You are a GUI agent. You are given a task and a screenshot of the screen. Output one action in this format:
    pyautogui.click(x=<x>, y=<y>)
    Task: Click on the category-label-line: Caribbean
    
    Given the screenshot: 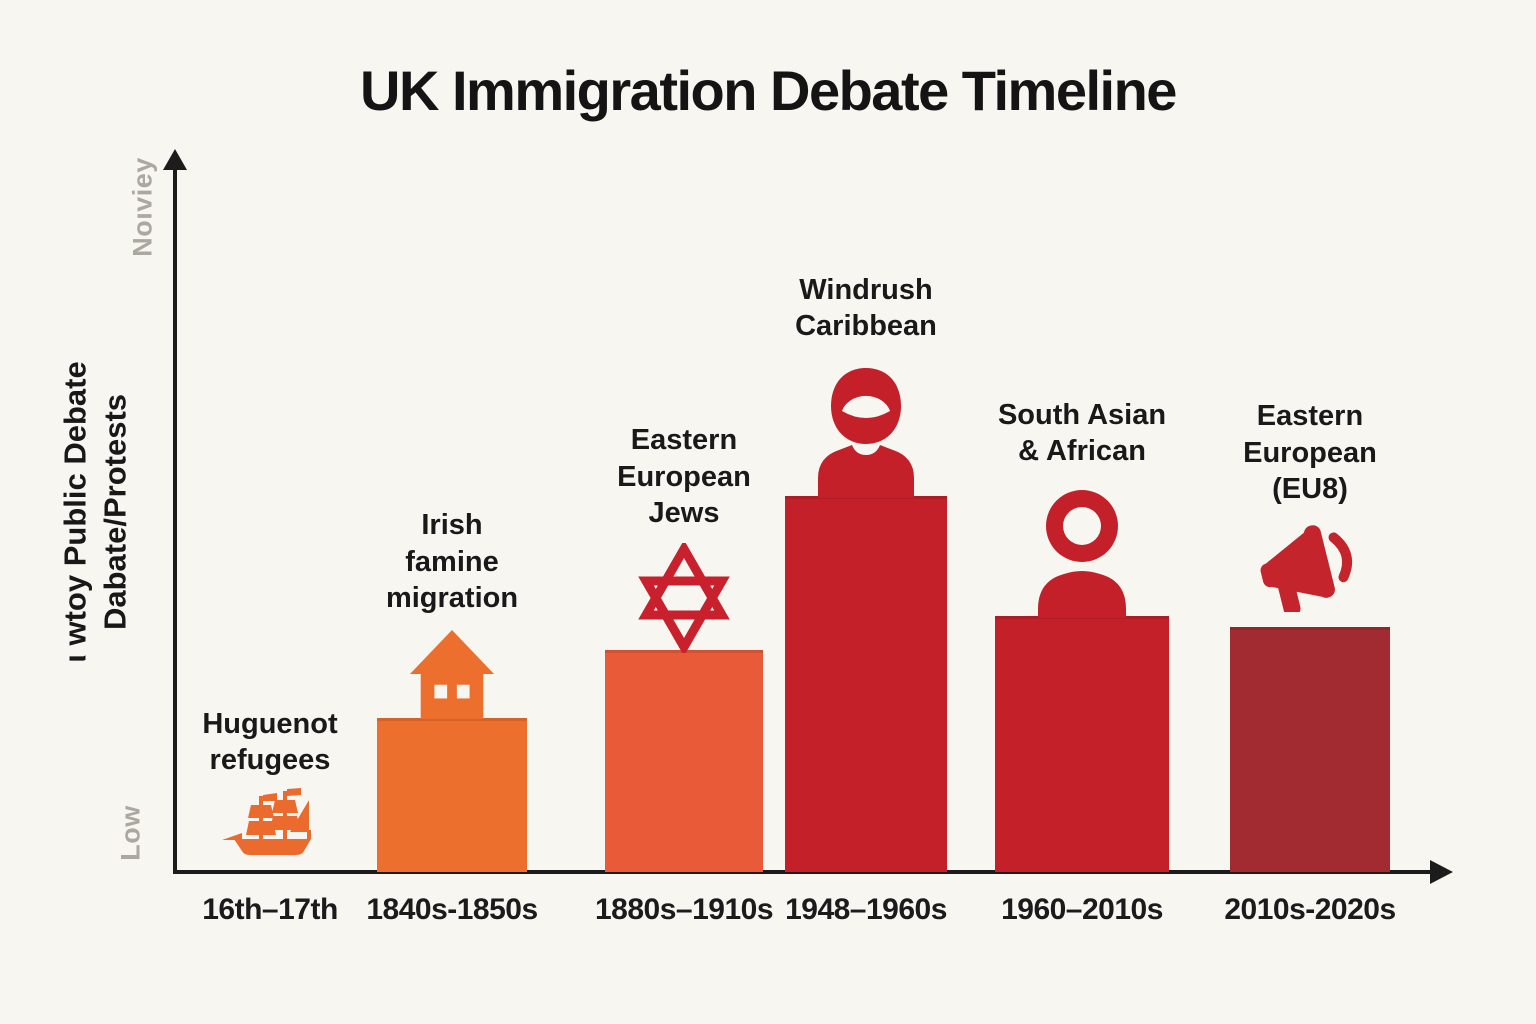 What is the action you would take?
    pyautogui.click(x=866, y=326)
    